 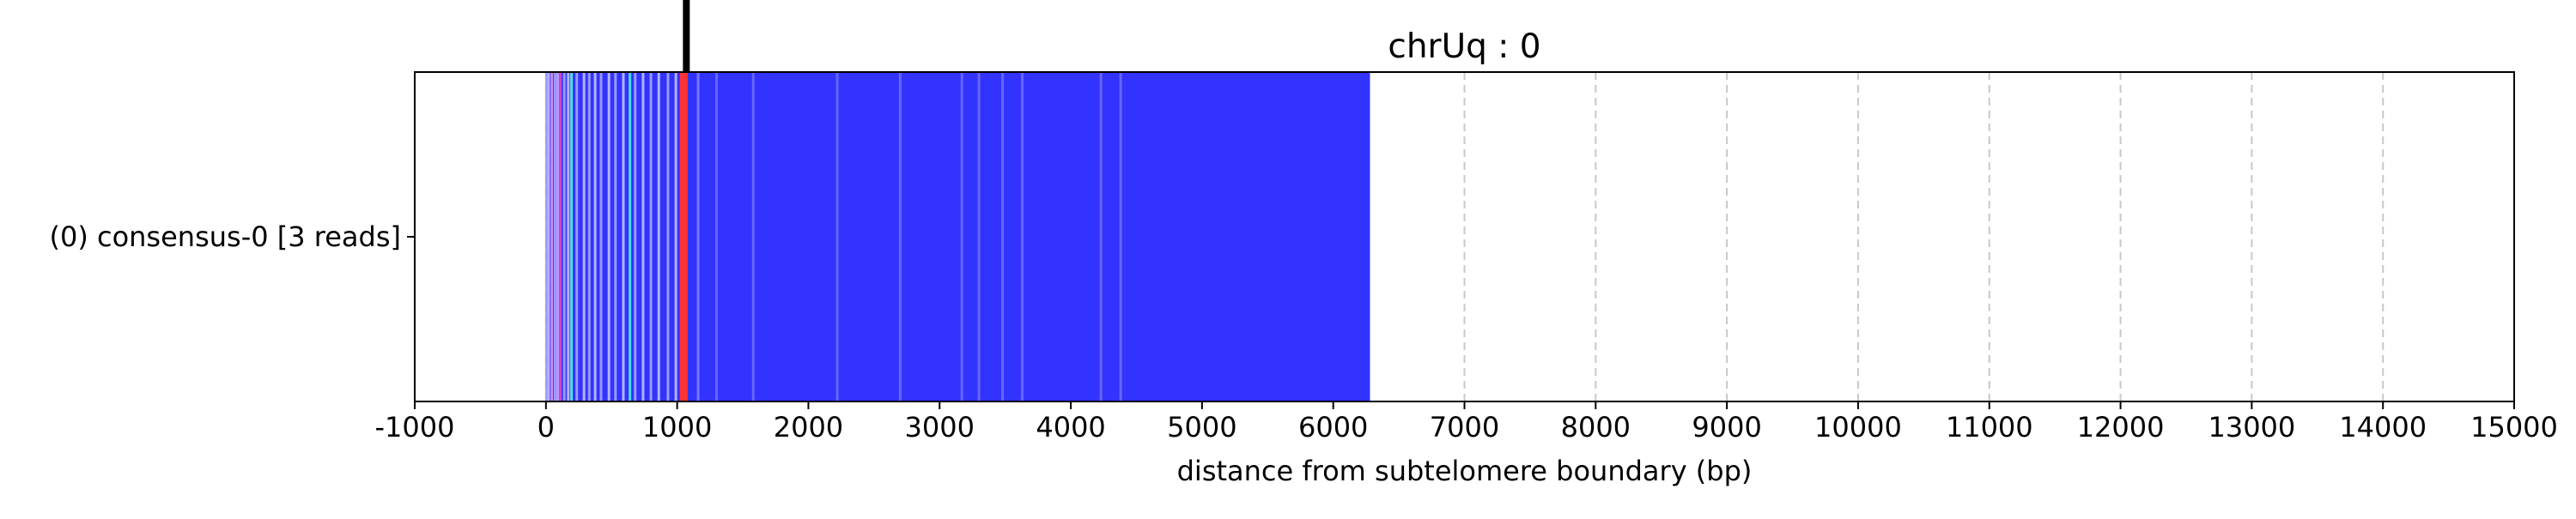 I want to click on x-tick-label: 4000, so click(x=1071, y=427).